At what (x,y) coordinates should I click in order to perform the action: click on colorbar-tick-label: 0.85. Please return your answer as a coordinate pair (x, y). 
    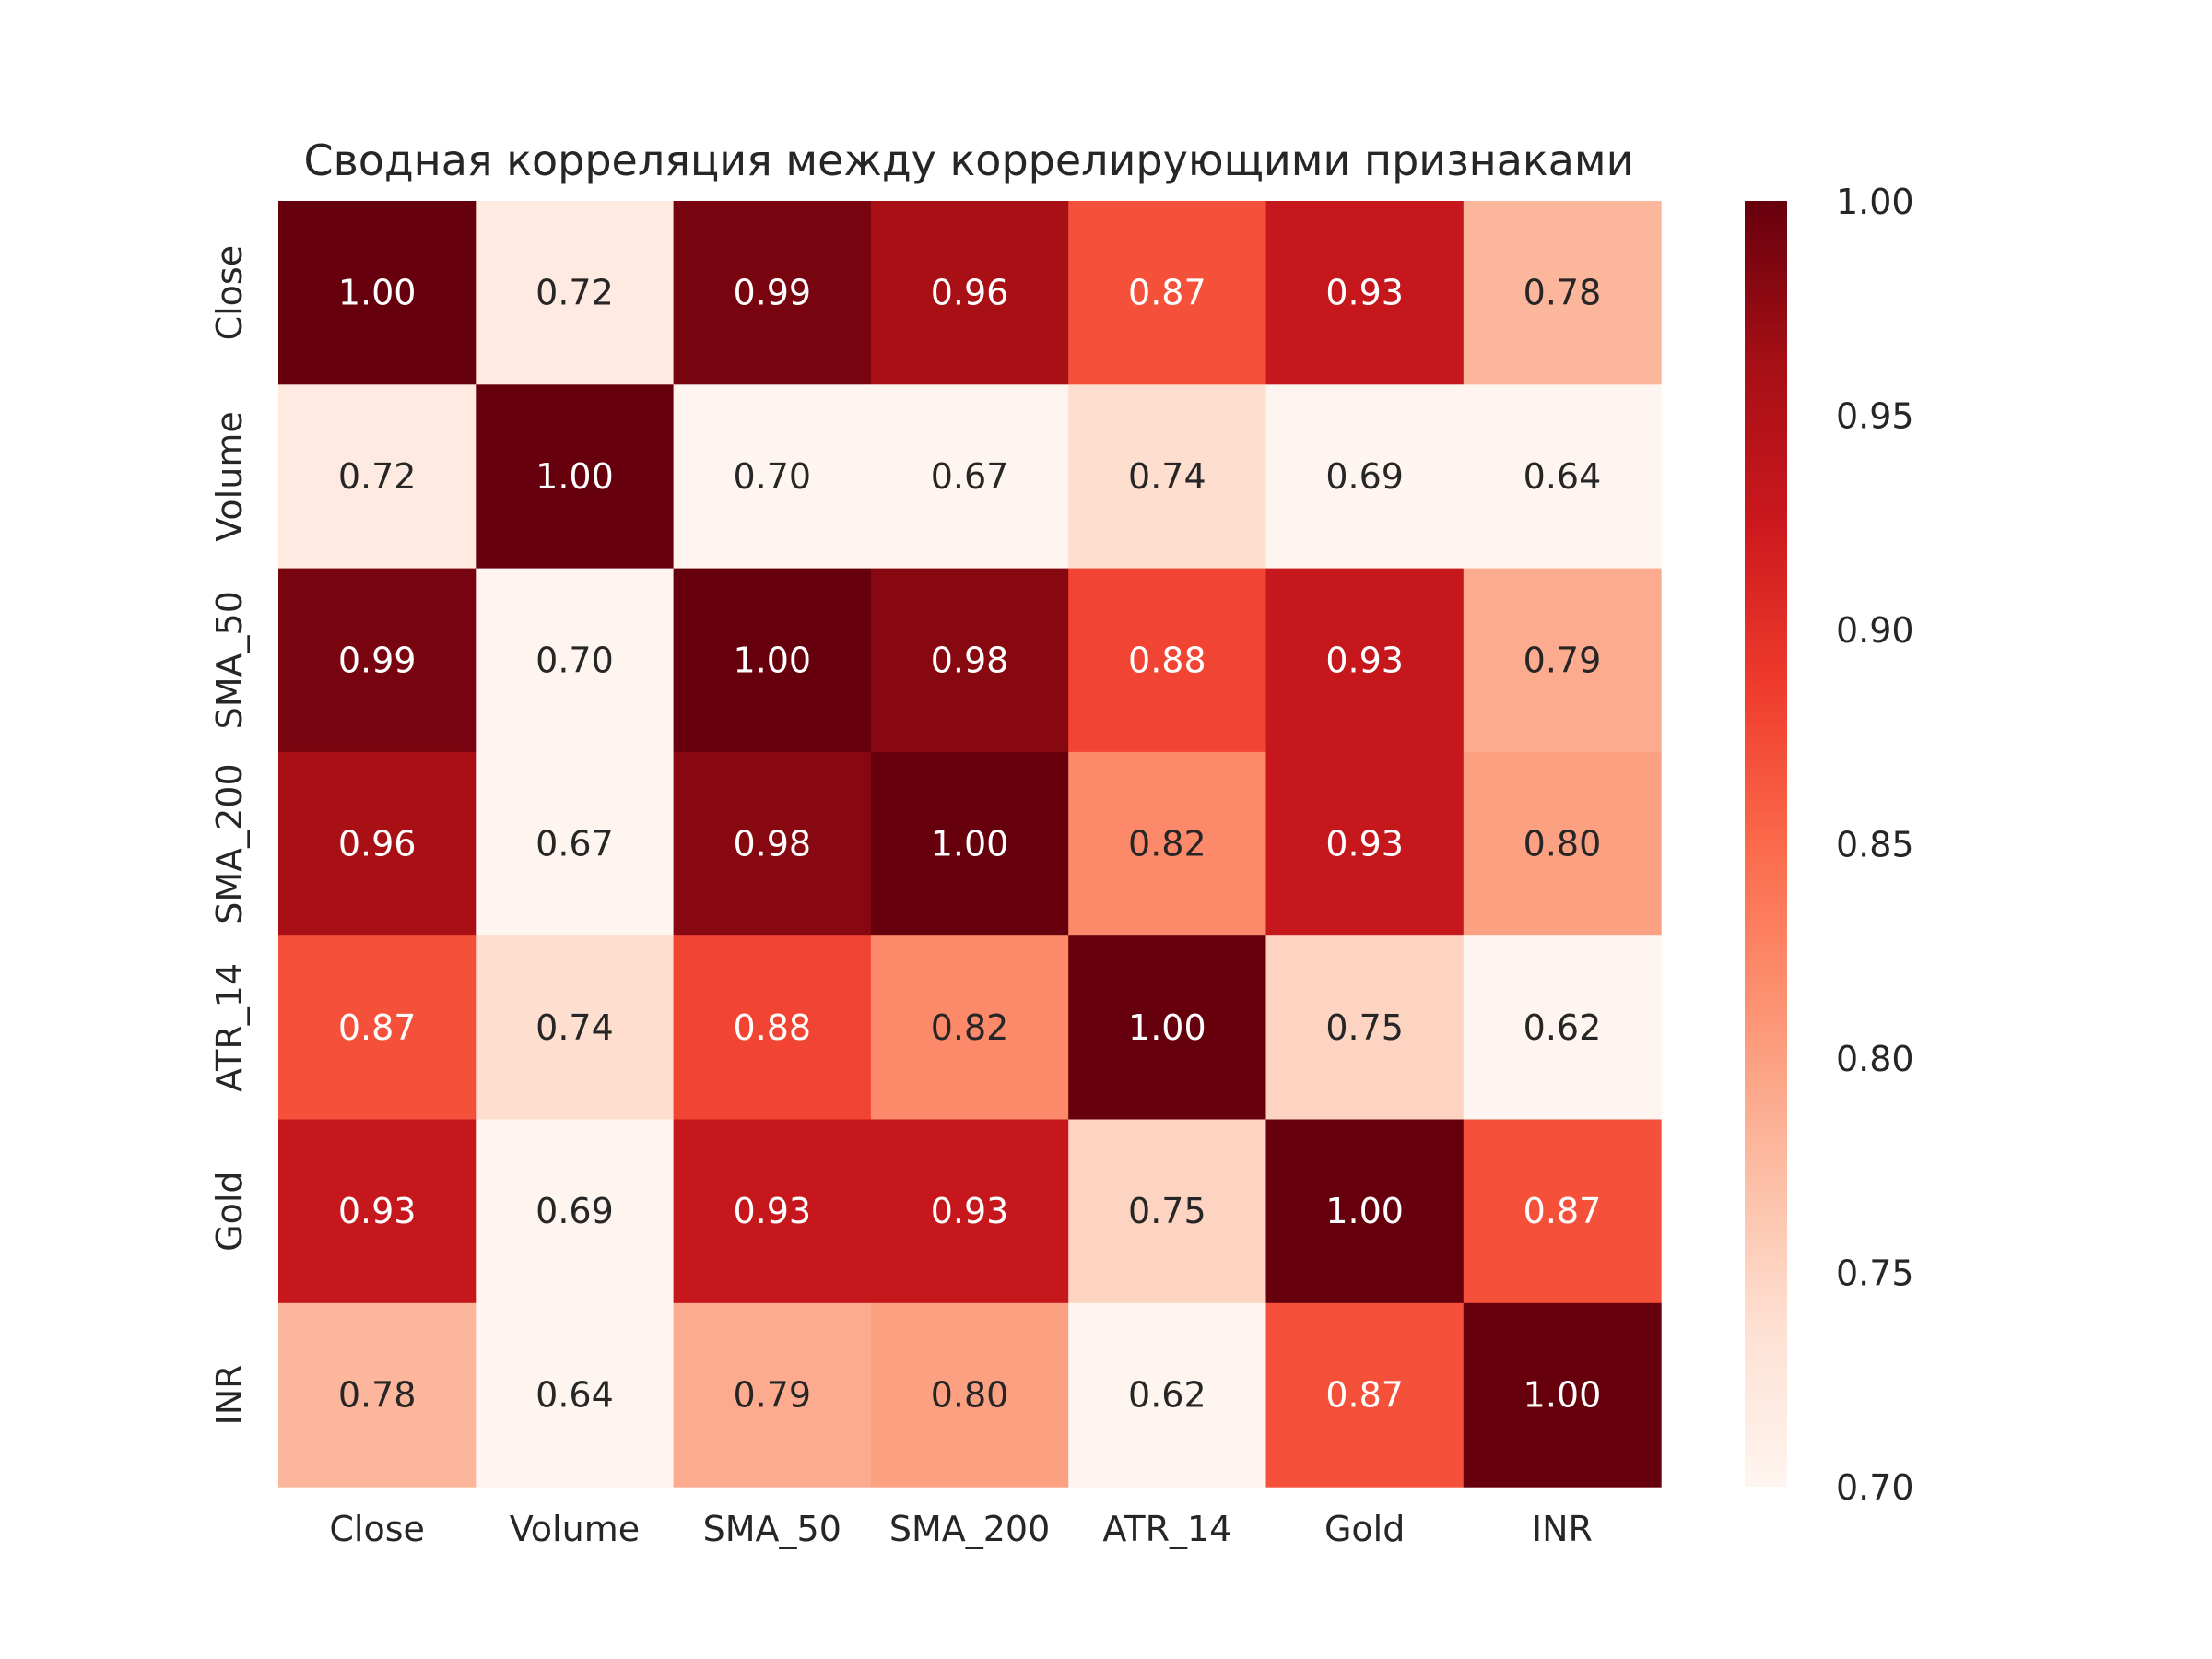
    Looking at the image, I should click on (1875, 845).